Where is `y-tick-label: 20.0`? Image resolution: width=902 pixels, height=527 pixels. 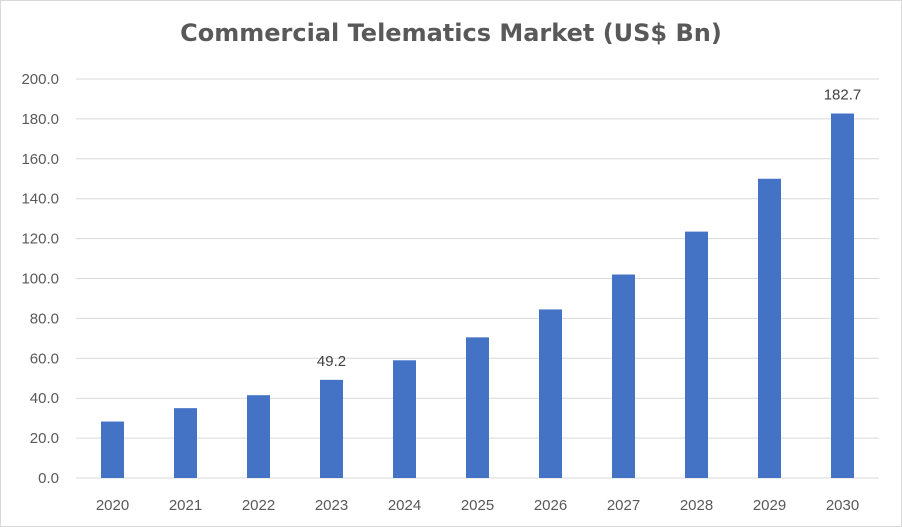
y-tick-label: 20.0 is located at coordinates (44, 438).